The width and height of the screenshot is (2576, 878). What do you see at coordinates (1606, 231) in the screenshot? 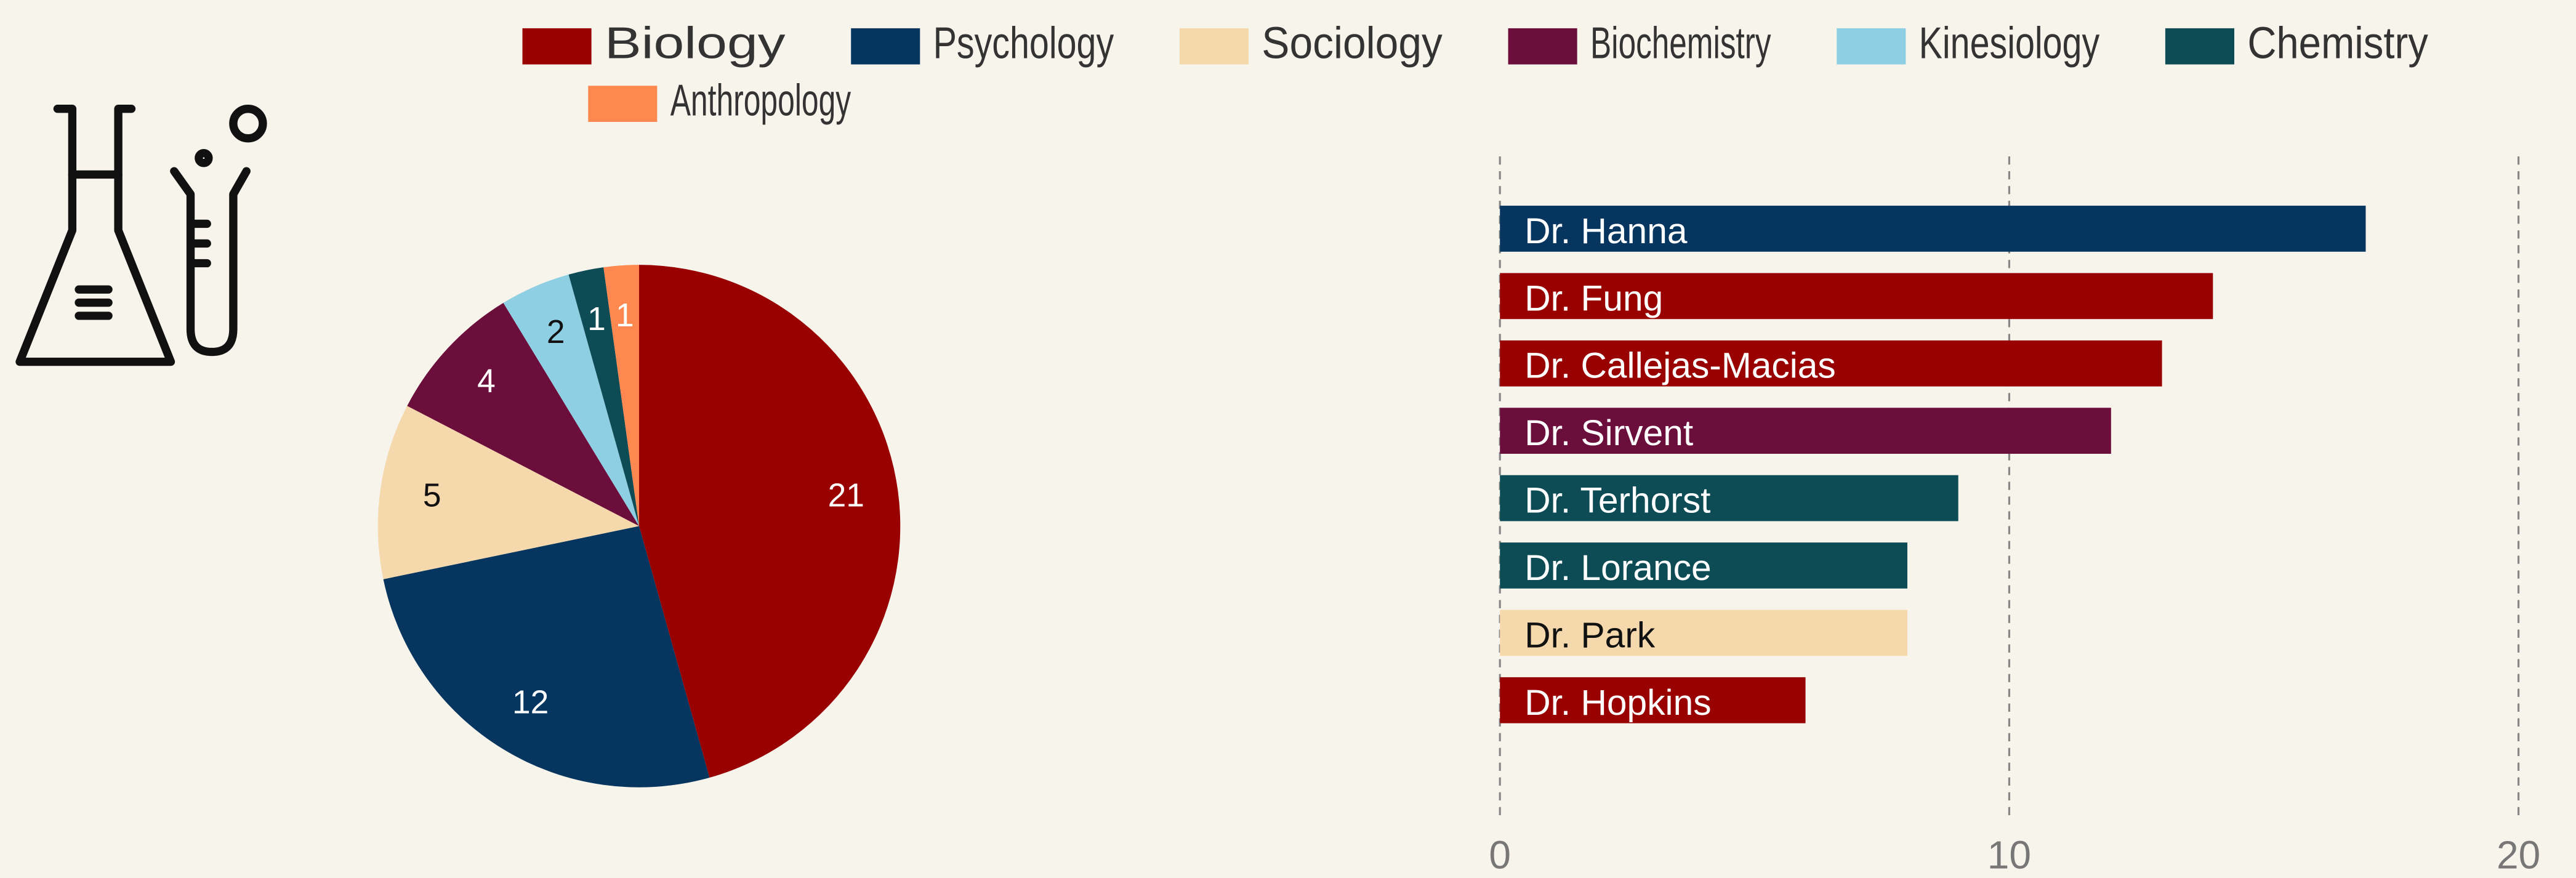
I see `bar-label: Dr. Hanna` at bounding box center [1606, 231].